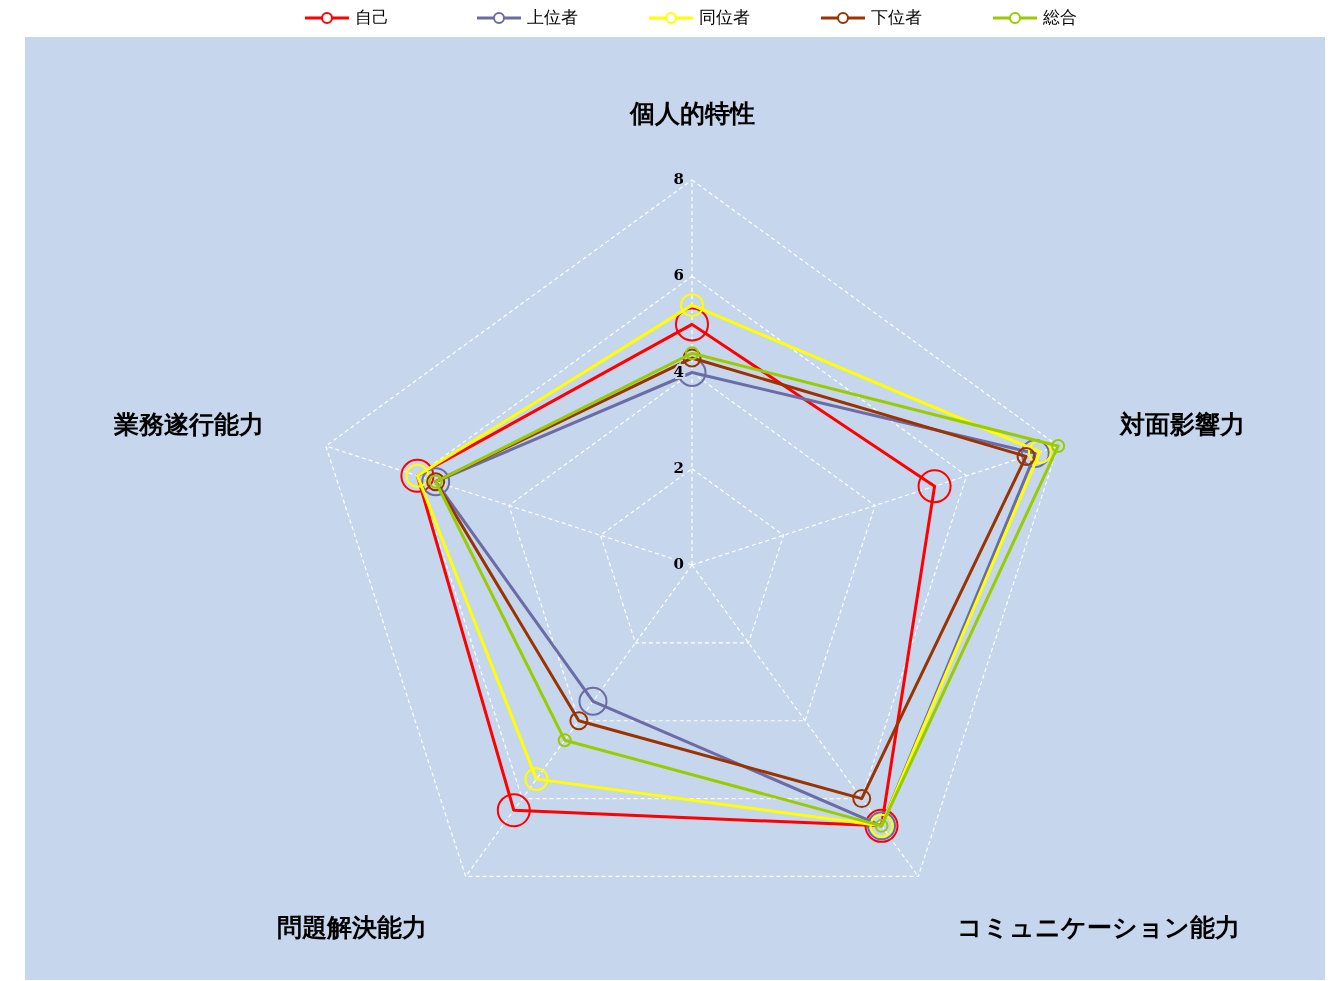 This screenshot has height=981, width=1335. I want to click on y-tick-label: 6, so click(678, 275).